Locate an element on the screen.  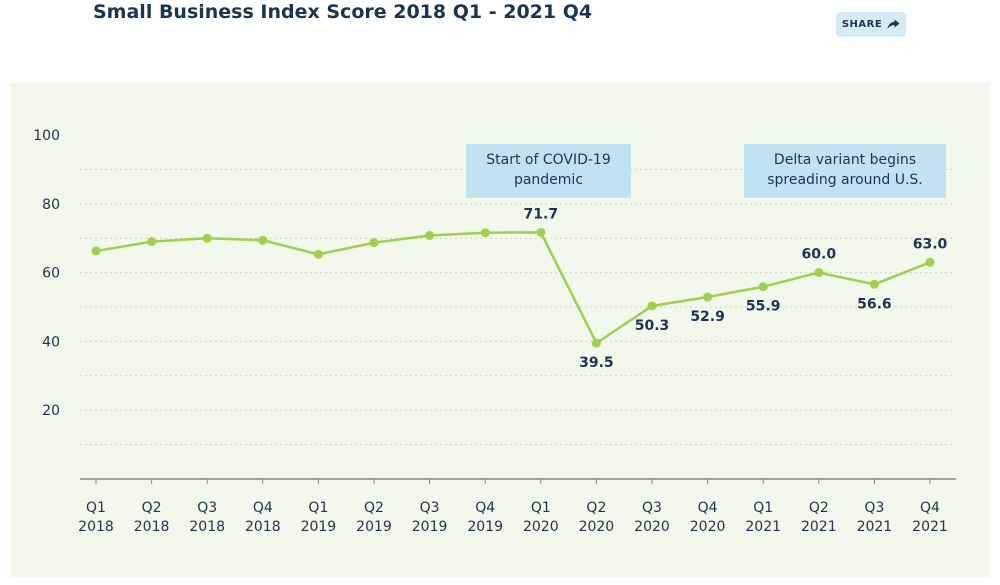
annotation-covid: Start of COVID-19 pandemic is located at coordinates (548, 171).